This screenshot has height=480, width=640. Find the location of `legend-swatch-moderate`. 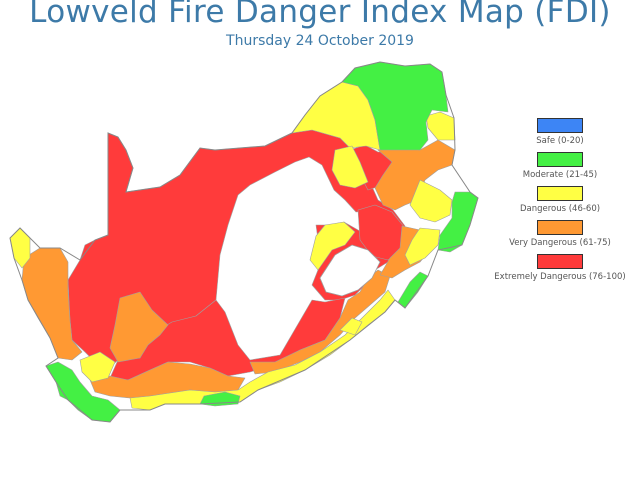

legend-swatch-moderate is located at coordinates (560, 159).